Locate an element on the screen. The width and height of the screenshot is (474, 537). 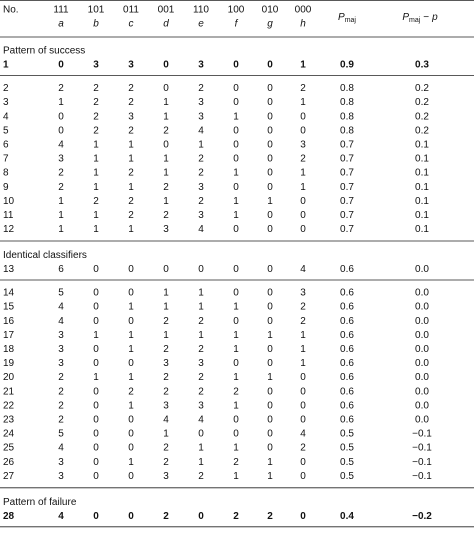
header-code: 111 is located at coordinates (61, 10).